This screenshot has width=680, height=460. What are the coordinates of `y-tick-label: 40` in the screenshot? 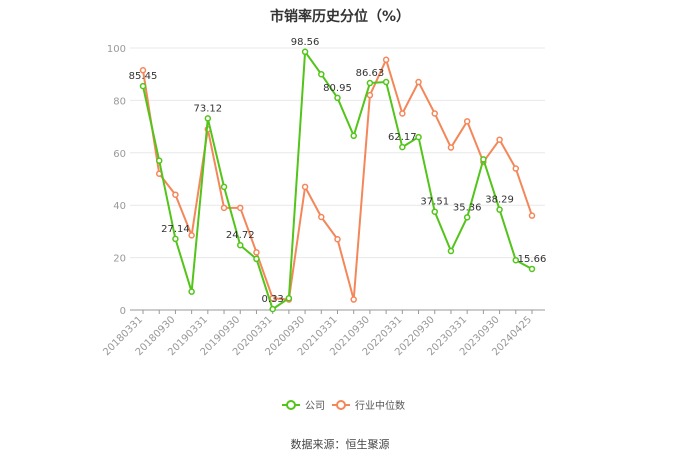 It's located at (119, 206).